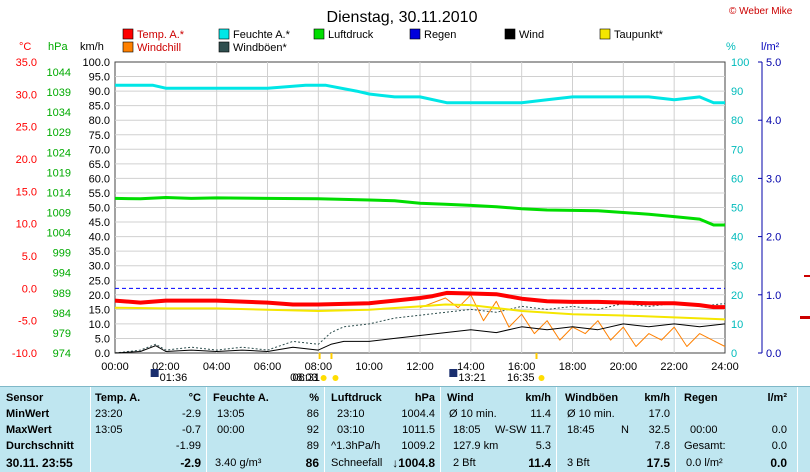  What do you see at coordinates (161, 35) in the screenshot?
I see `legend-label: Temp. A.*` at bounding box center [161, 35].